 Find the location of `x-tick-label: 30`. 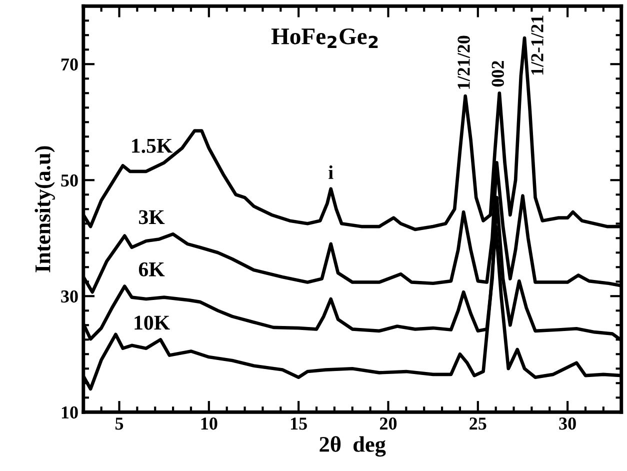

x-tick-label: 30 is located at coordinates (567, 424).